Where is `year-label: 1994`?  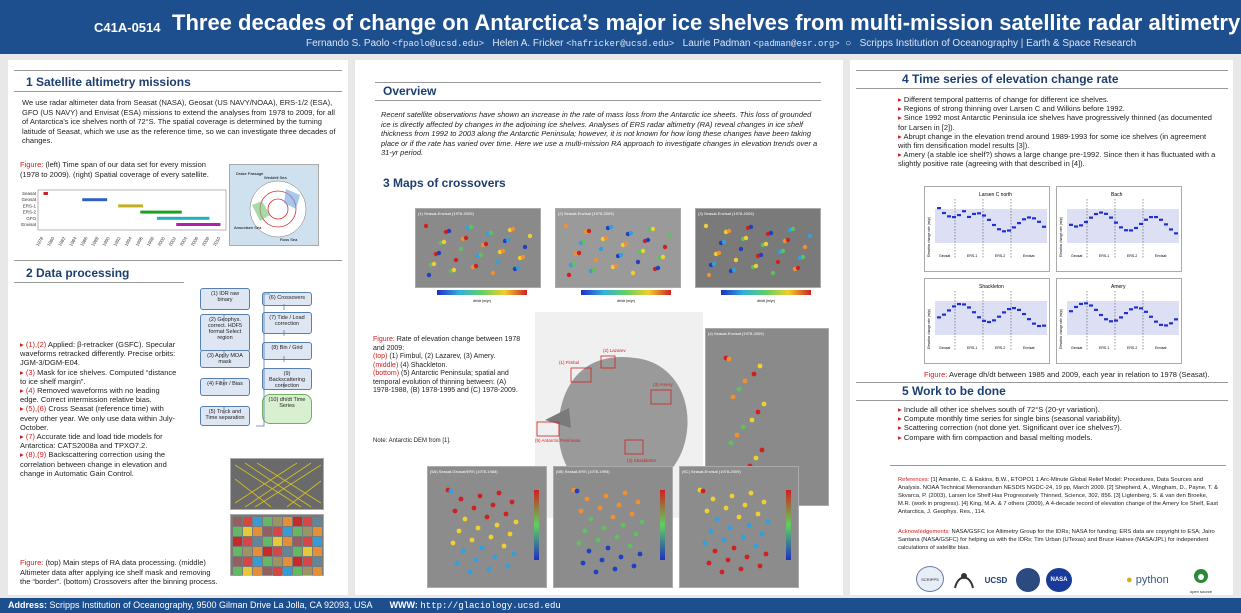
year-label: 1994 is located at coordinates (129, 241).